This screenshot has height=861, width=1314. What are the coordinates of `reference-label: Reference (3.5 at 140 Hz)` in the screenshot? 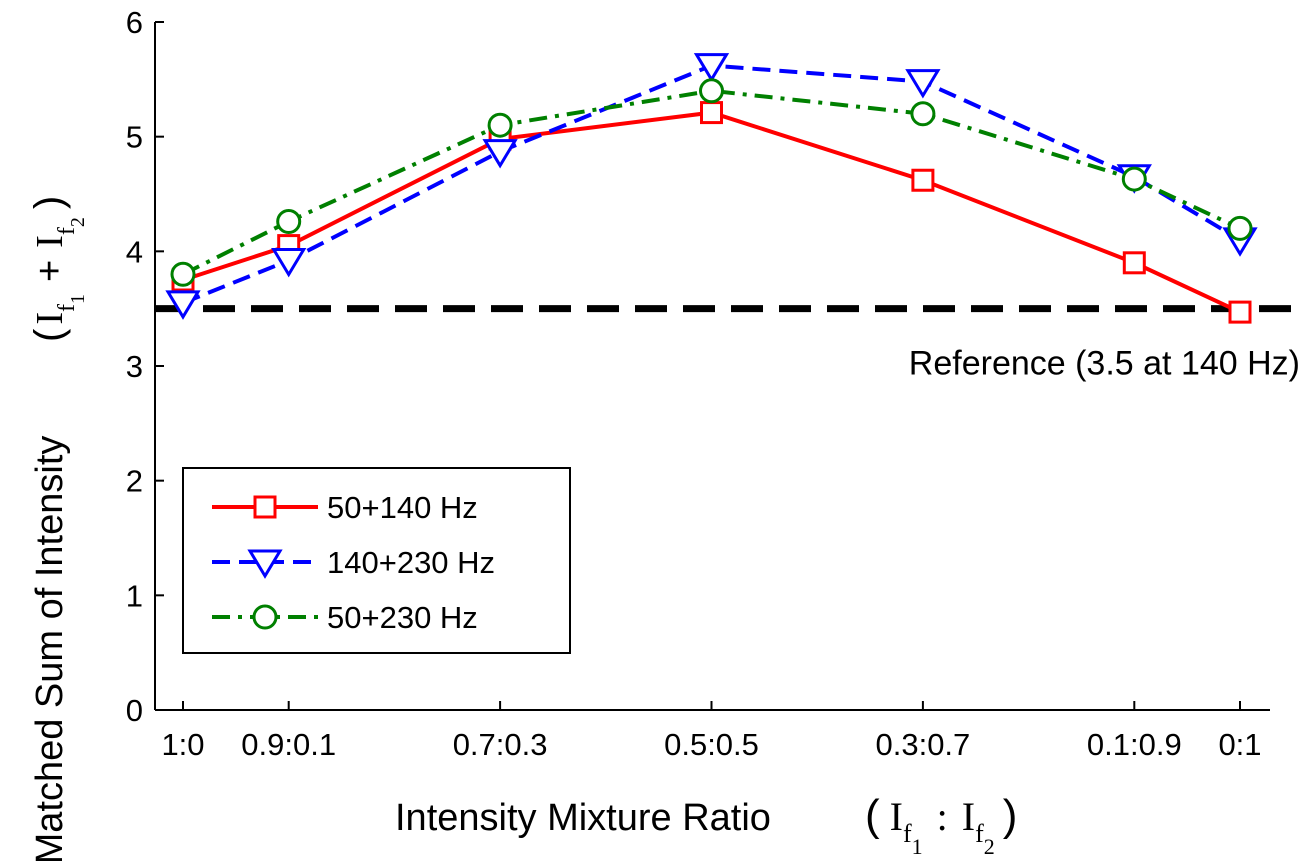 It's located at (1104, 364).